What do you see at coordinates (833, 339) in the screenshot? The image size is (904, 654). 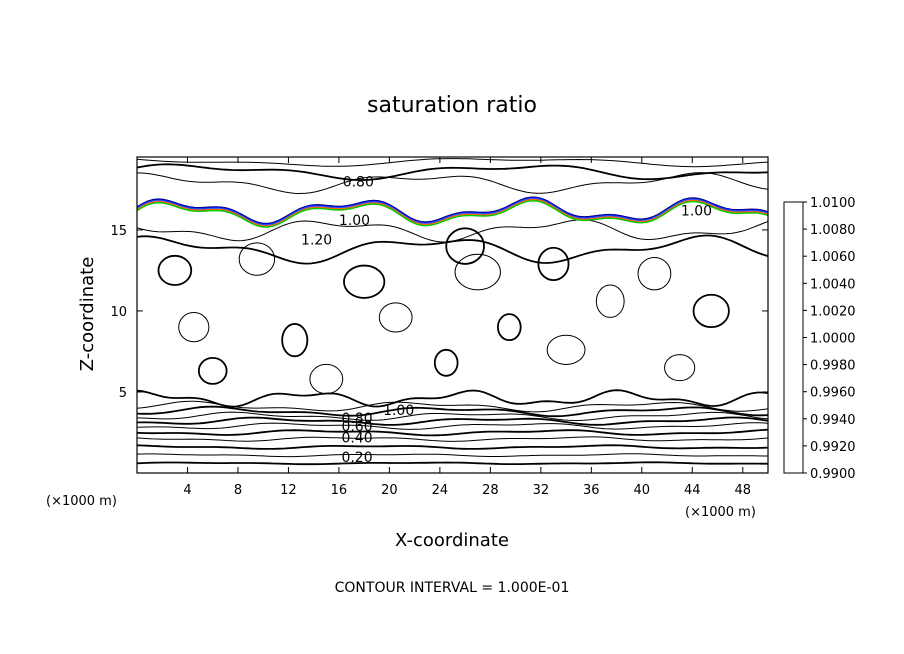 I see `colorbar-label-5: 1.0000` at bounding box center [833, 339].